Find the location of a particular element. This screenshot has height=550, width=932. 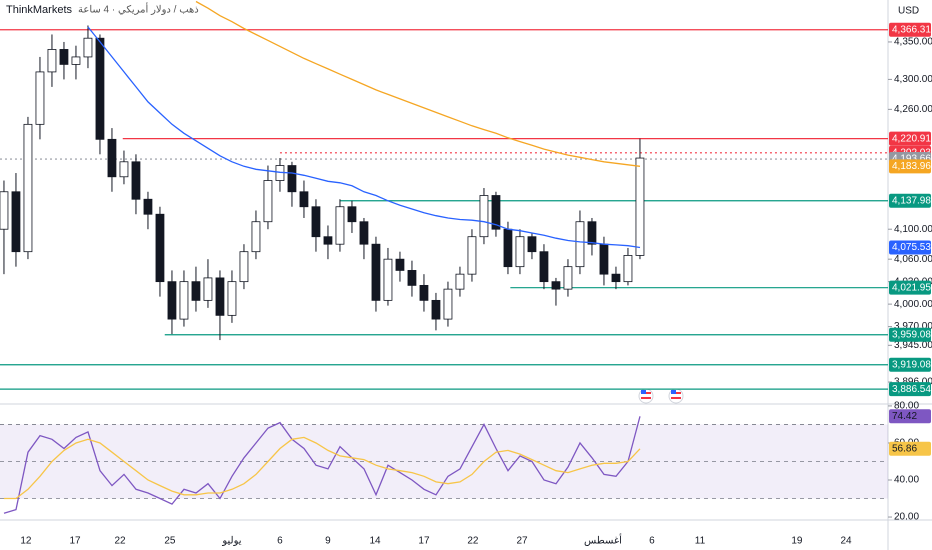

price-label: 3,959.08 is located at coordinates (911, 334).